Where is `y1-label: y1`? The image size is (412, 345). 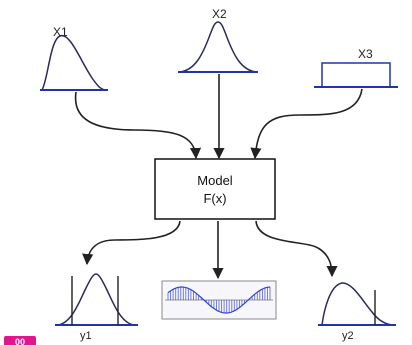
y1-label: y1 is located at coordinates (86, 336).